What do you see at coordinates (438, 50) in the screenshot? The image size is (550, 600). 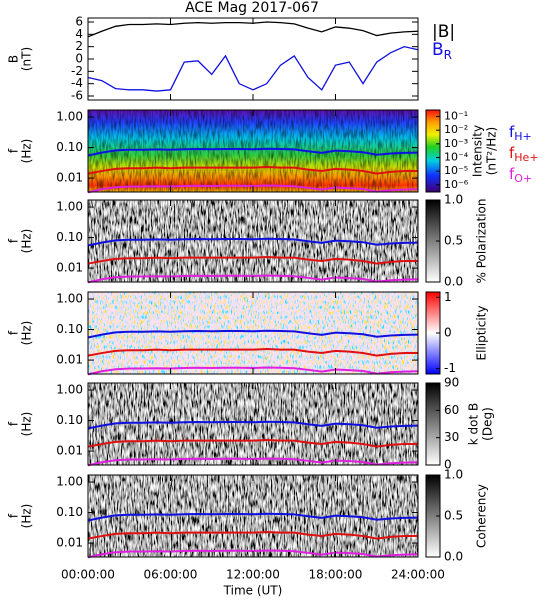 I see `legend-name: B` at bounding box center [438, 50].